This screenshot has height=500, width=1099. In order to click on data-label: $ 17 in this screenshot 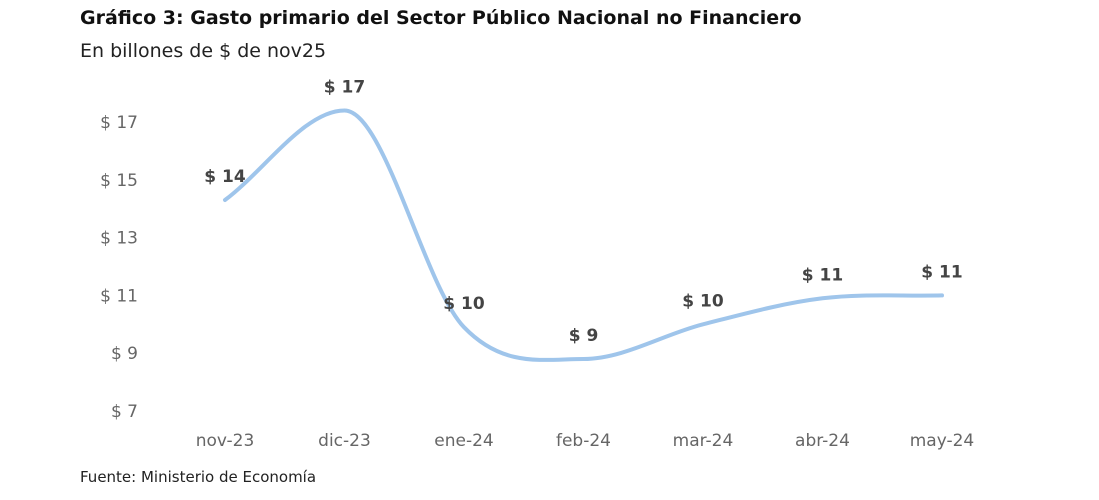, I will do `click(344, 87)`.